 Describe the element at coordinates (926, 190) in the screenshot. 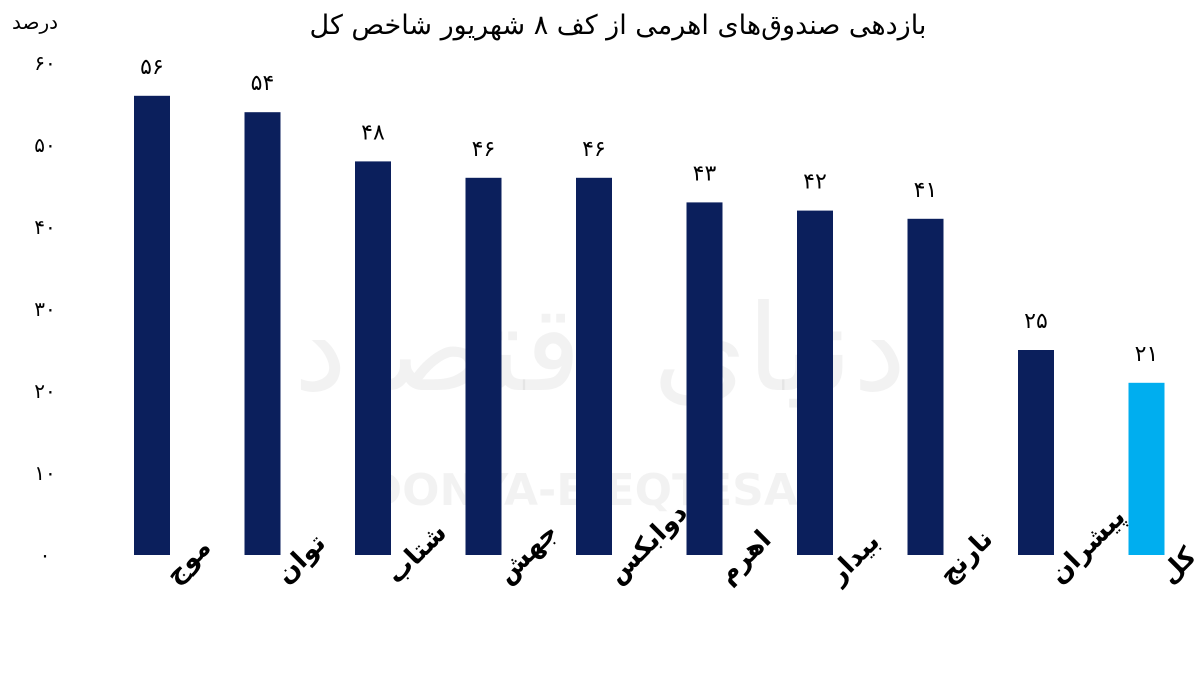

I see `bar-value-label: ۴۱` at that location.